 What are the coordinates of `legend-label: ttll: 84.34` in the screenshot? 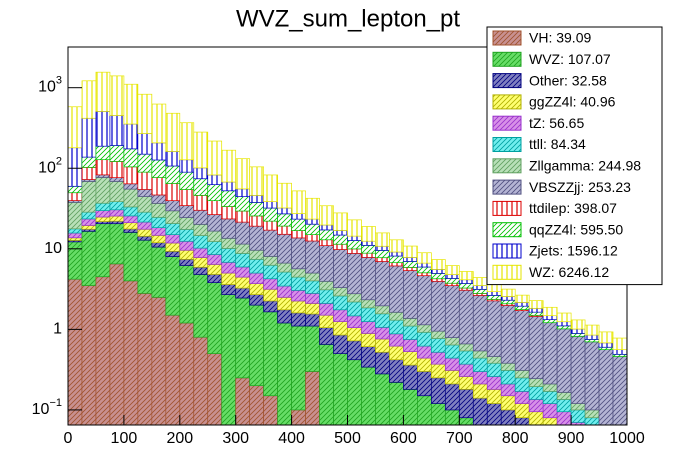 It's located at (557, 144).